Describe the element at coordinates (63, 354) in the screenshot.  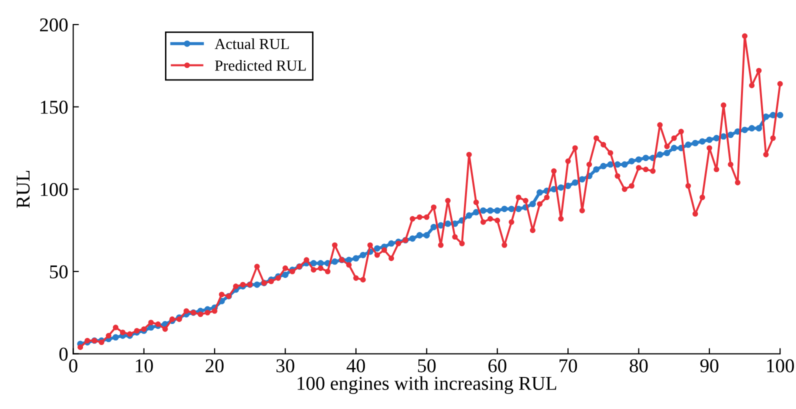
I see `y-tick-label: 0` at that location.